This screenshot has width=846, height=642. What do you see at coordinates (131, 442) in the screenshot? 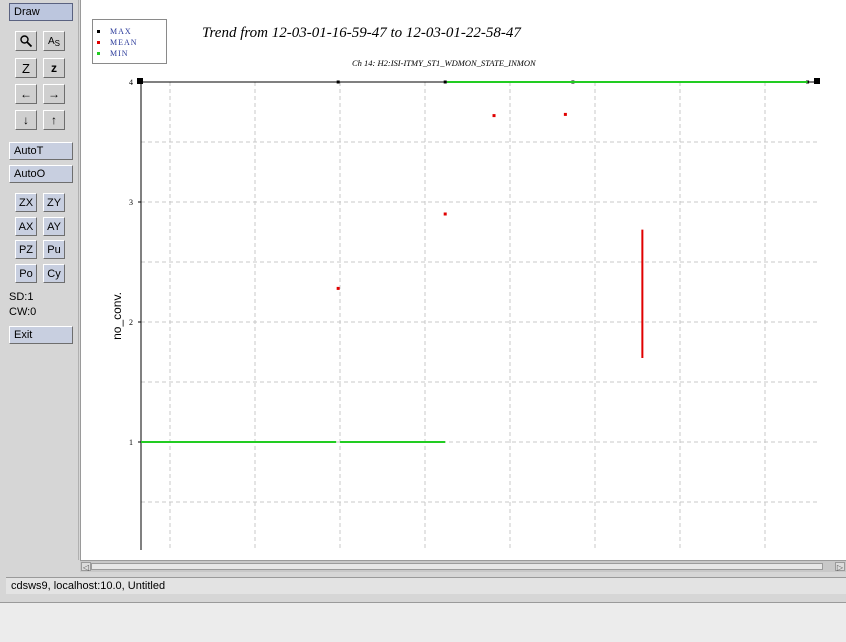
I see `y-tick-label-1: 1` at bounding box center [131, 442].